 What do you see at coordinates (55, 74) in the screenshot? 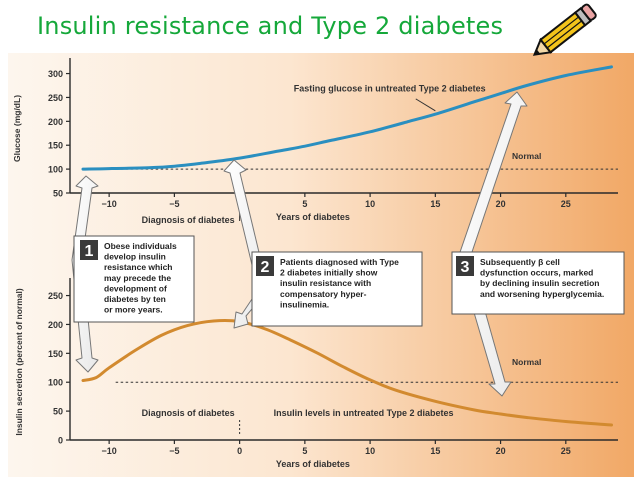
I see `glucose-y-tick-label: 300` at bounding box center [55, 74].